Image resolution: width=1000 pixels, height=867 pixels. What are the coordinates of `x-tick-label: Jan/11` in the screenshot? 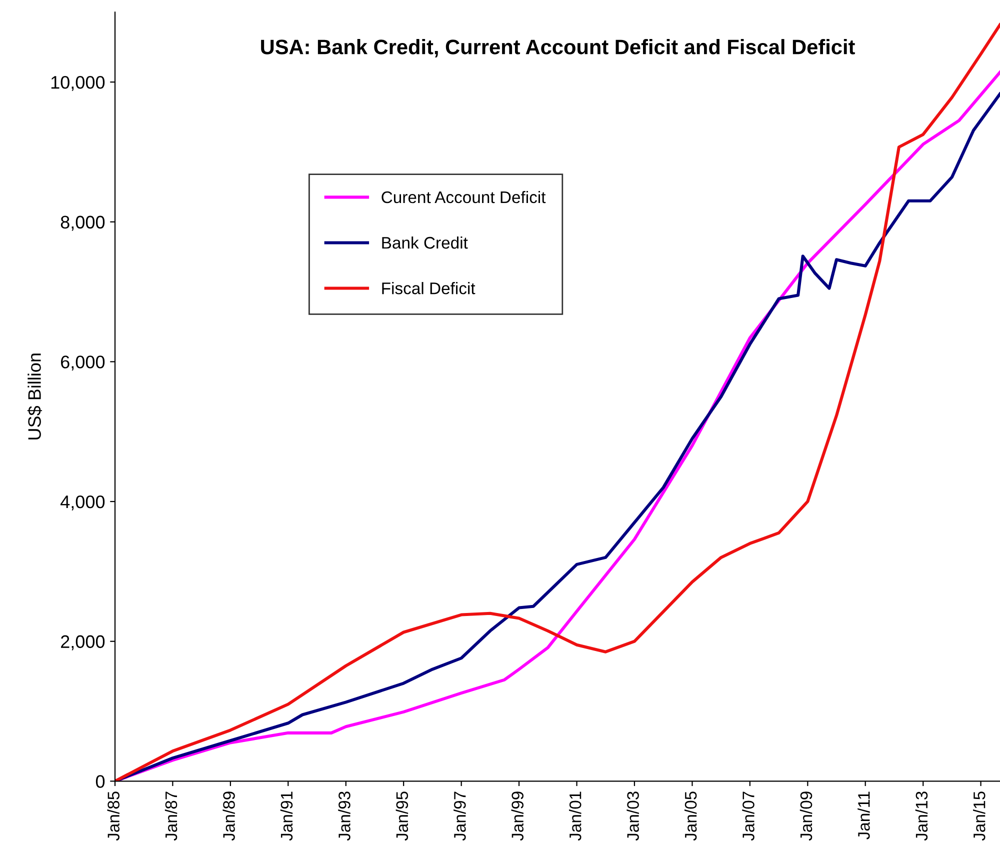 It's located at (864, 816).